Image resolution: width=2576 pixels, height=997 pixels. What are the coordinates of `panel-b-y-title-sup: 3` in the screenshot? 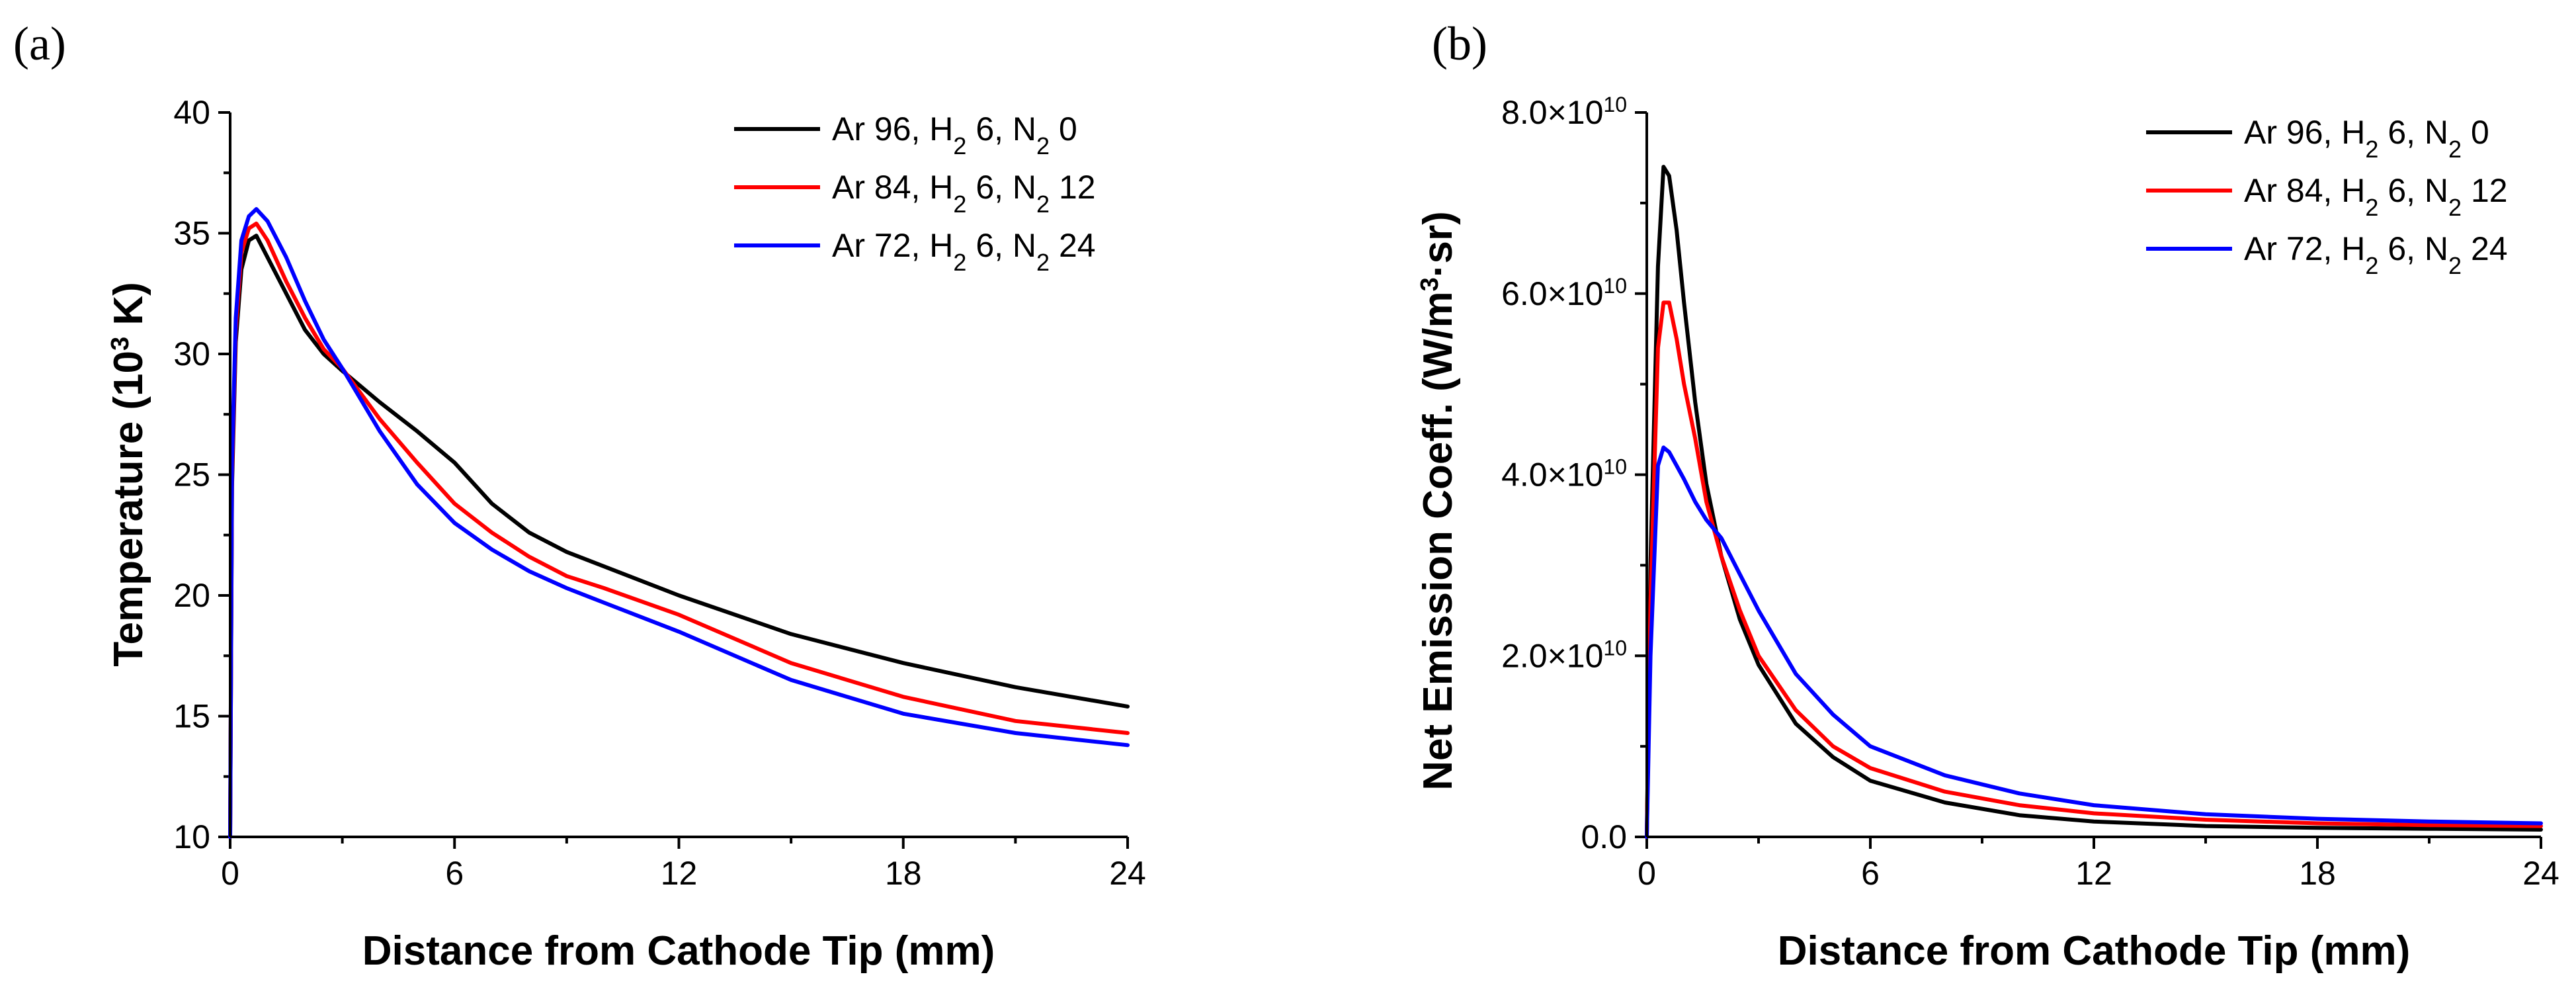 It's located at (1430, 284).